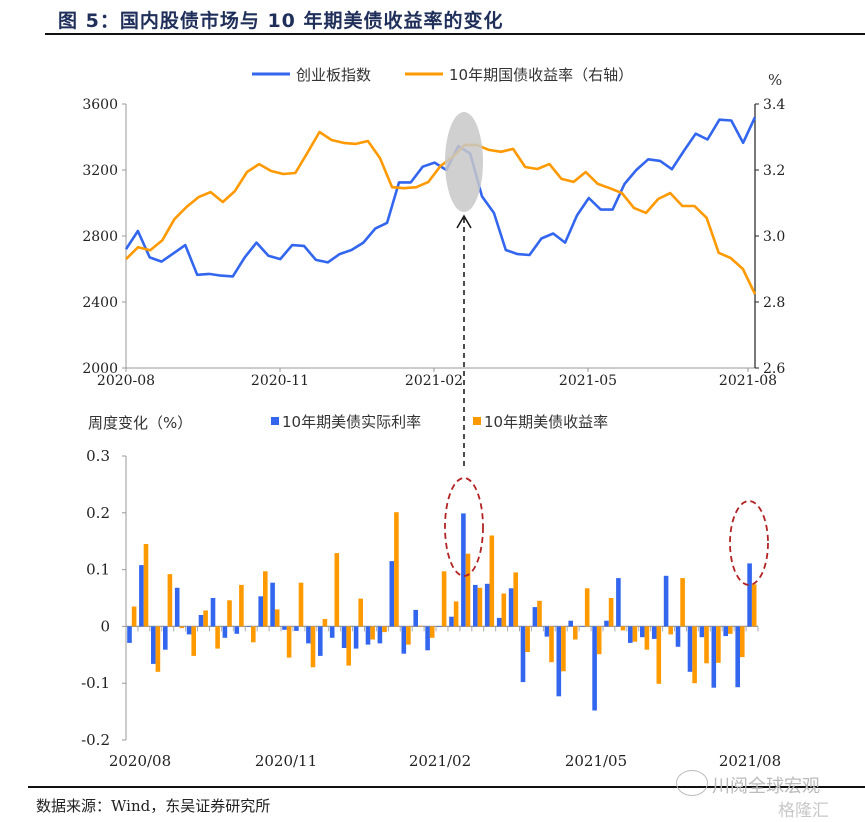 The width and height of the screenshot is (865, 822). Describe the element at coordinates (692, 783) in the screenshot. I see `wechat-icon` at that location.